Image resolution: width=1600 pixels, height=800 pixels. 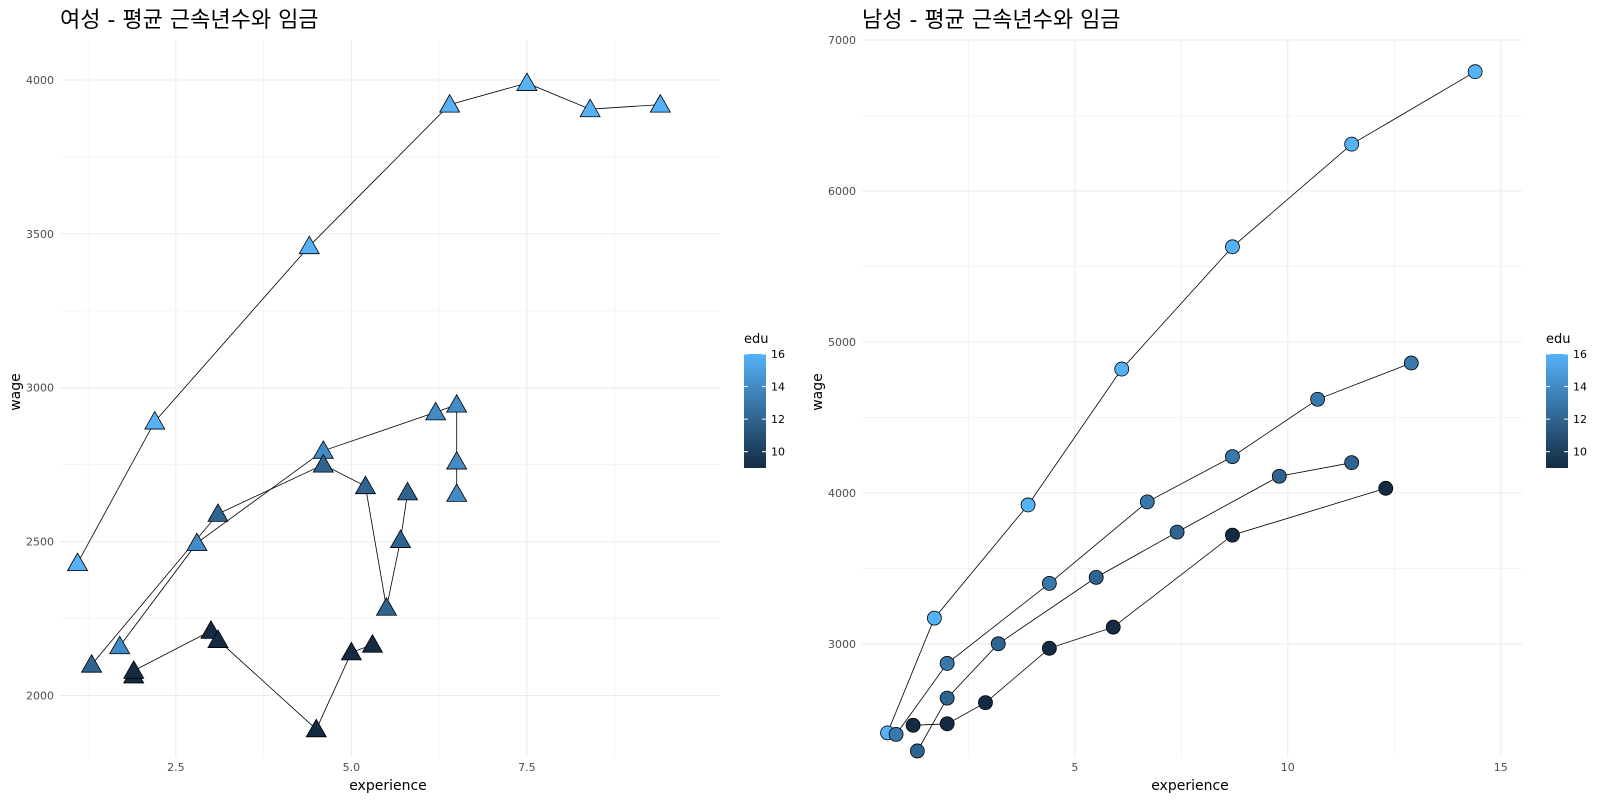 What do you see at coordinates (1558, 339) in the screenshot?
I see `legend-title-male: edu` at bounding box center [1558, 339].